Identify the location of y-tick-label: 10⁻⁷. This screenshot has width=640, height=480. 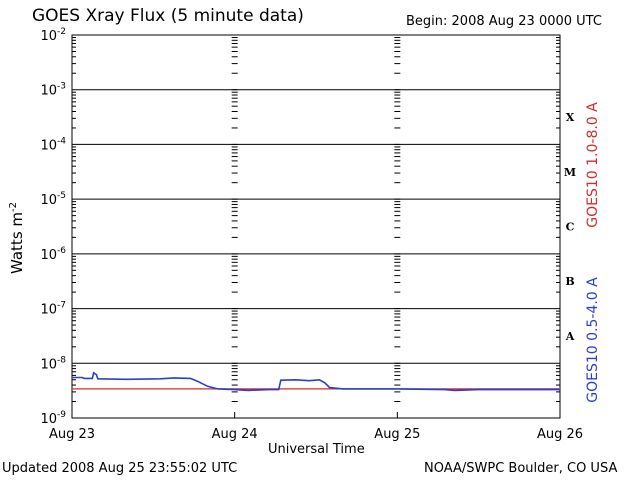
(53, 309).